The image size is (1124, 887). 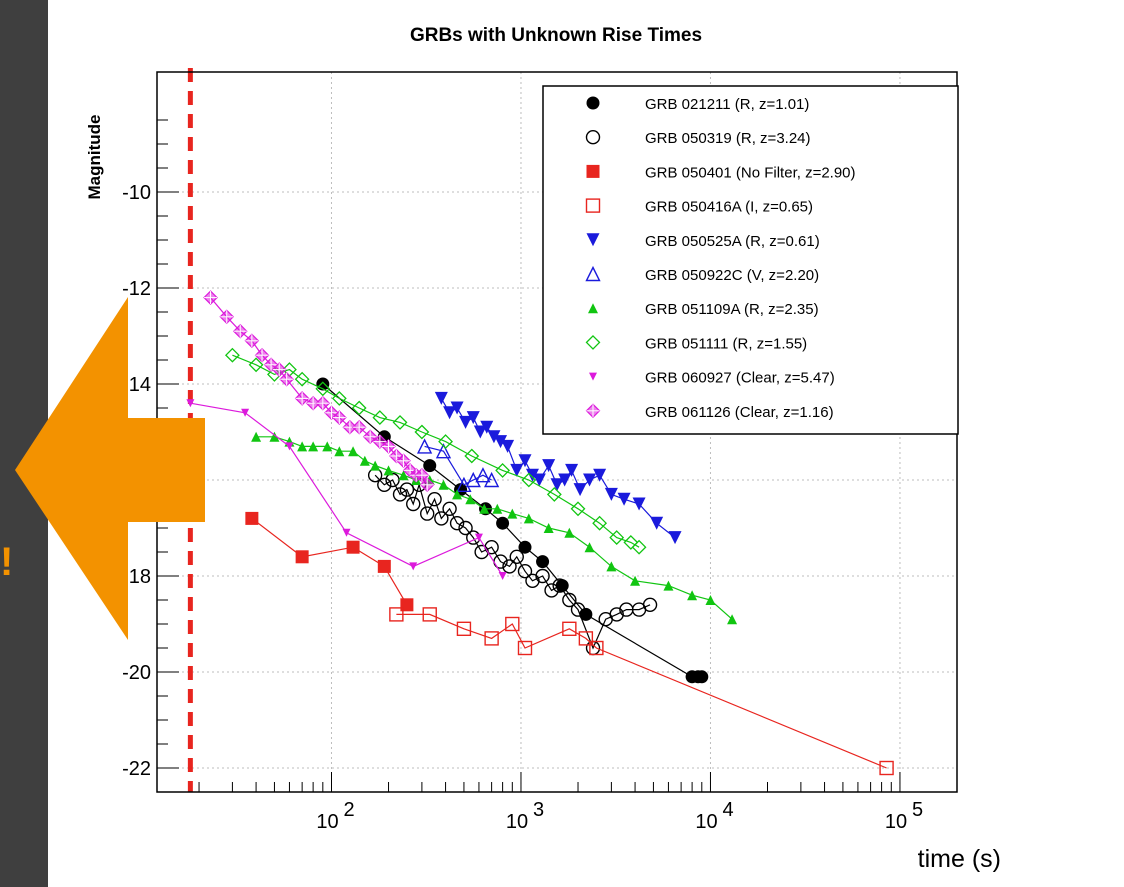 What do you see at coordinates (556, 35) in the screenshot?
I see `chart-title: GRBs with Unknown Rise Times` at bounding box center [556, 35].